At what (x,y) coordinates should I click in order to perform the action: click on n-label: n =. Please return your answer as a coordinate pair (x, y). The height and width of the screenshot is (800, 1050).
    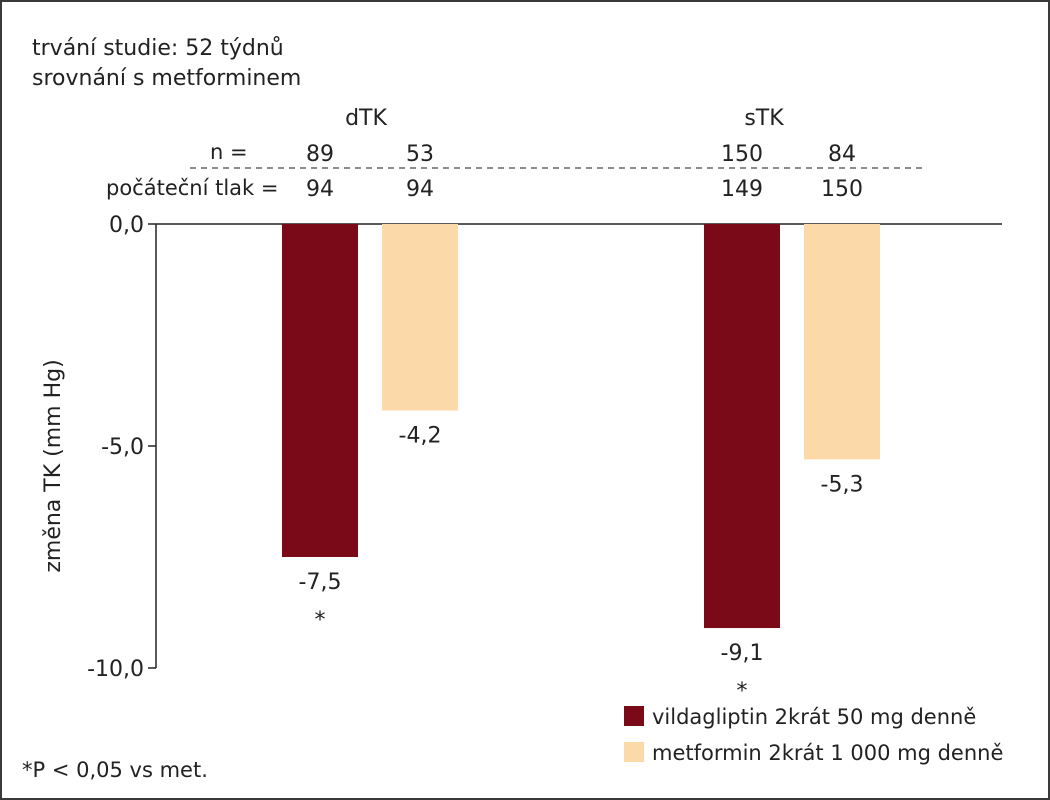
    Looking at the image, I should click on (229, 152).